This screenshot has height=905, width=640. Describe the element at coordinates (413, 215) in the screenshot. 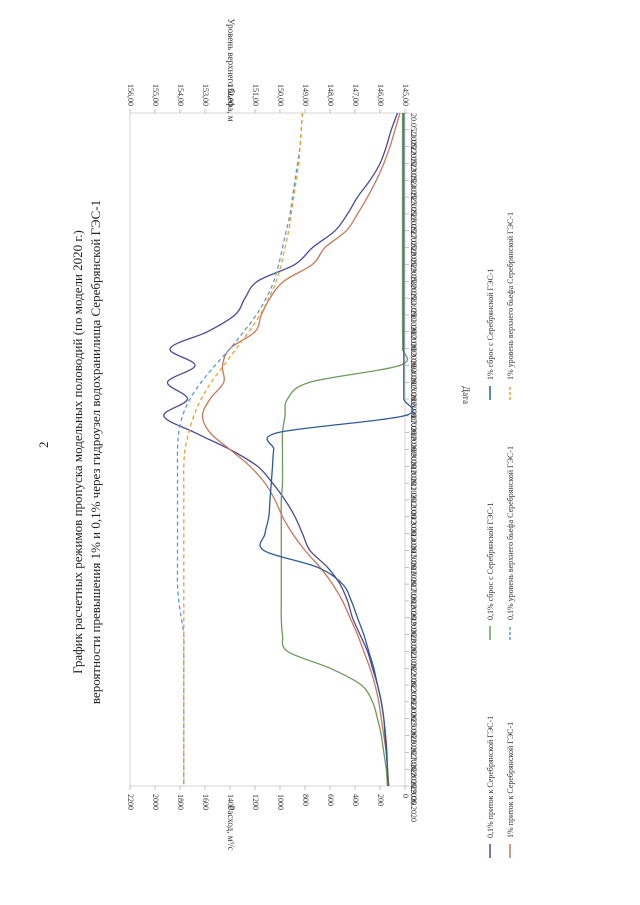

I see `x-tick-label: 25.05.2020` at that location.